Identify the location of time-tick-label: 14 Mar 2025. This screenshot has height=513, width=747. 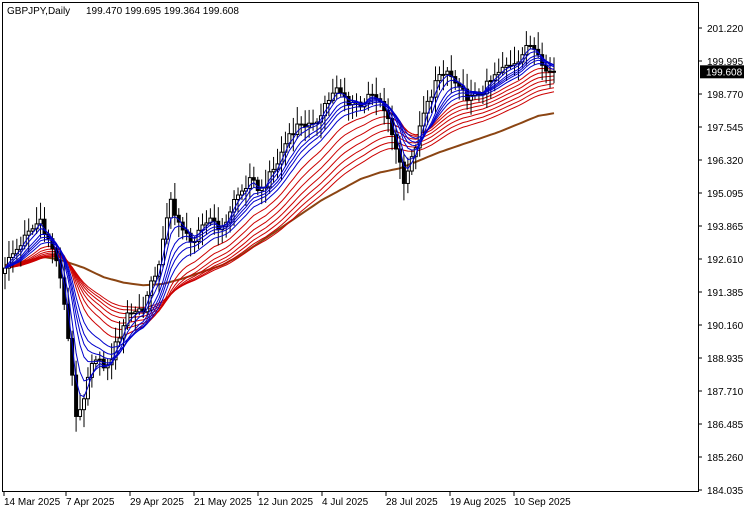
(32, 502).